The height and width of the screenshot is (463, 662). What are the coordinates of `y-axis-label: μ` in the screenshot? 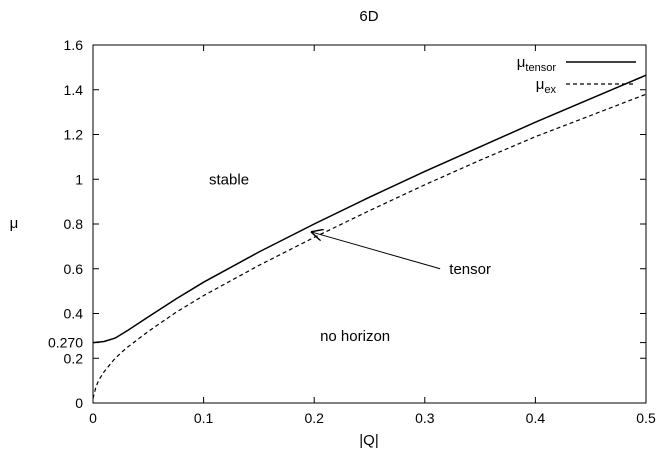 It's located at (14, 223).